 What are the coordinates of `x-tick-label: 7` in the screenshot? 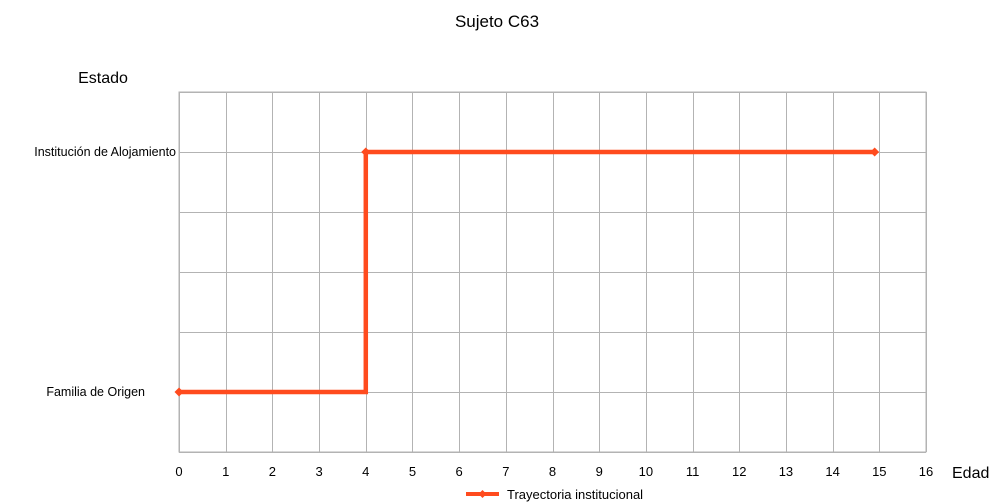 It's located at (505, 471).